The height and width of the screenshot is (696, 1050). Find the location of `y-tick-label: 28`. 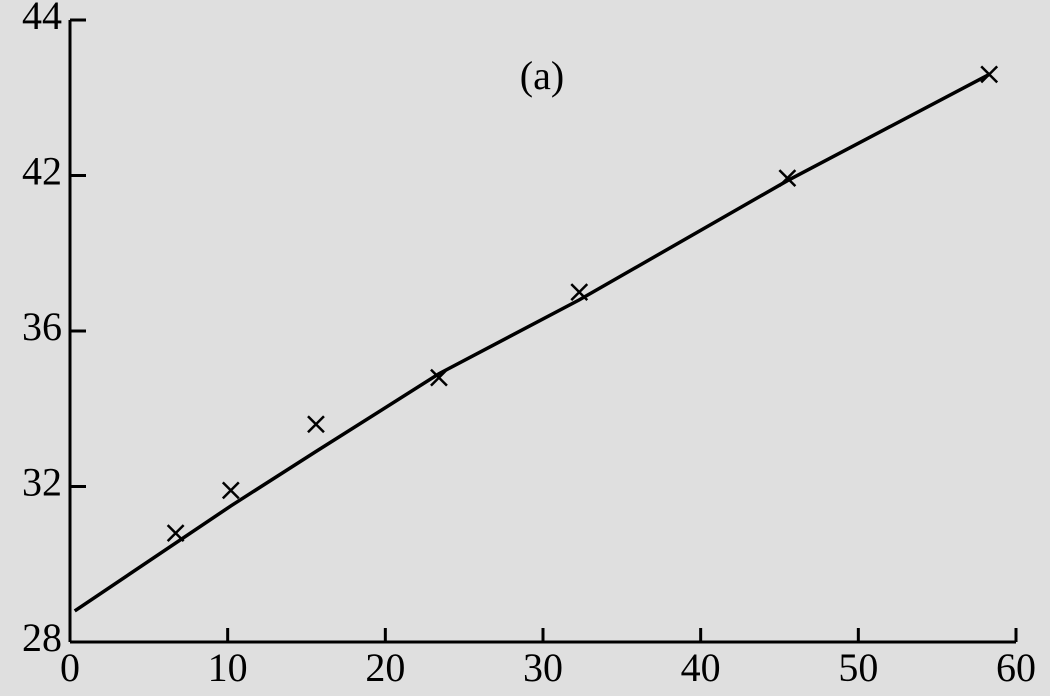

y-tick-label: 28 is located at coordinates (42, 637).